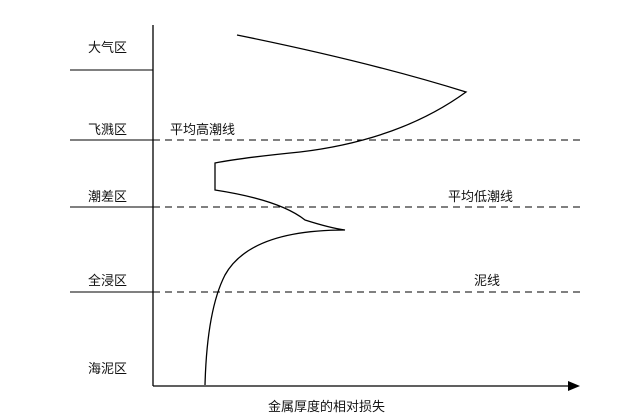 The height and width of the screenshot is (420, 640). Describe the element at coordinates (574, 386) in the screenshot. I see `x-axis-arrow` at that location.